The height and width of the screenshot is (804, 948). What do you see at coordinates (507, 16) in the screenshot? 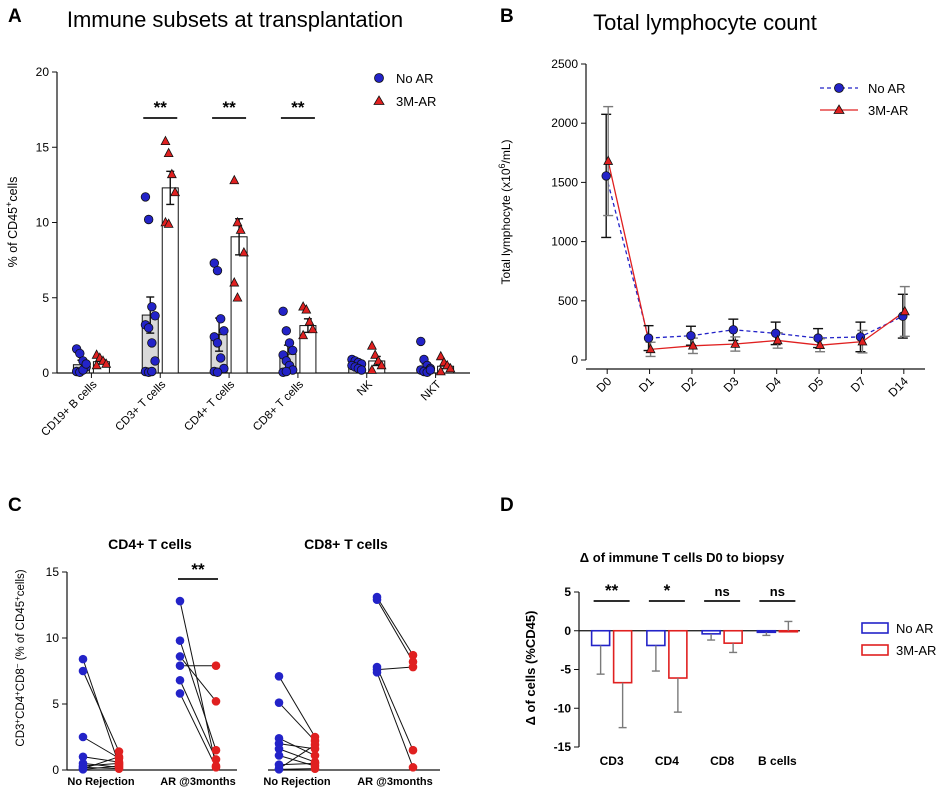
I see `panel-letter-b: B` at bounding box center [507, 16].